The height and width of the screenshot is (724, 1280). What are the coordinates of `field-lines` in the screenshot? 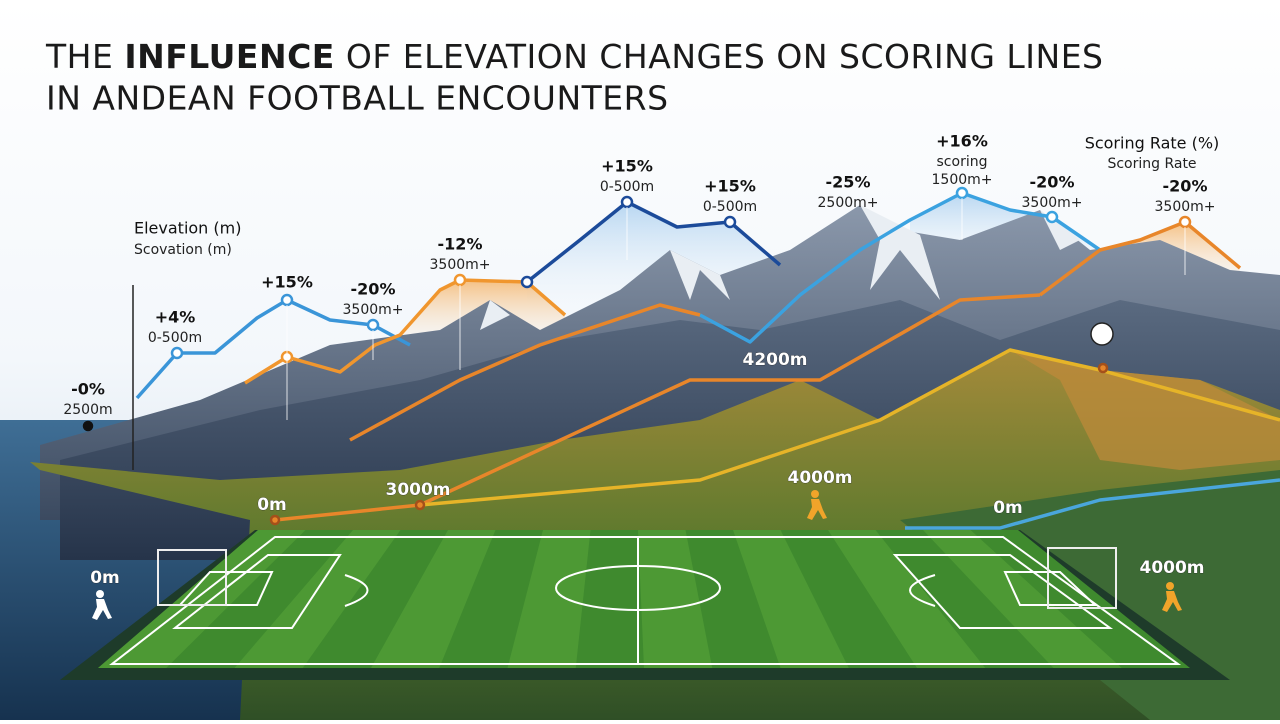 It's located at (645, 600).